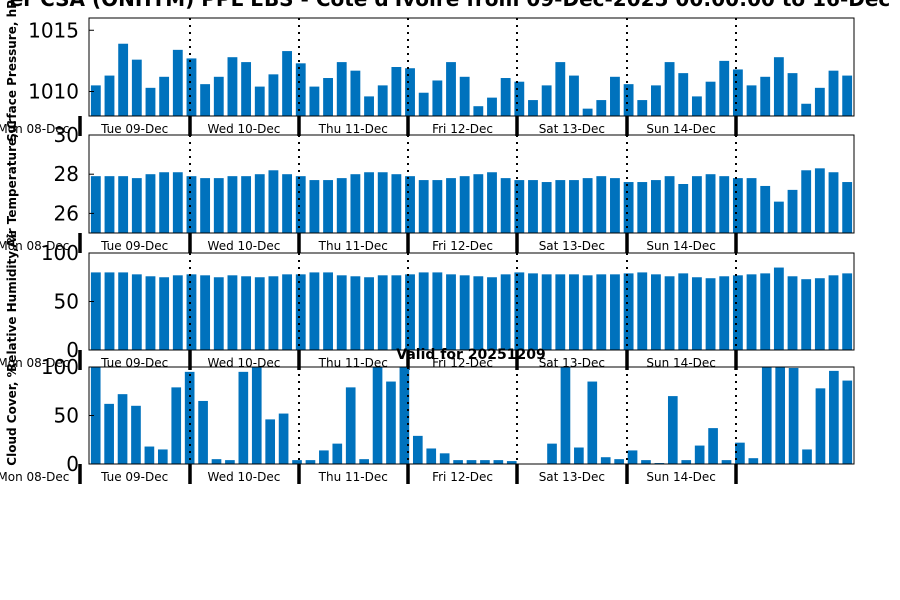 This screenshot has height=600, width=900. Describe the element at coordinates (134, 246) in the screenshot. I see `x-tick-label: Tue 09-Dec` at that location.